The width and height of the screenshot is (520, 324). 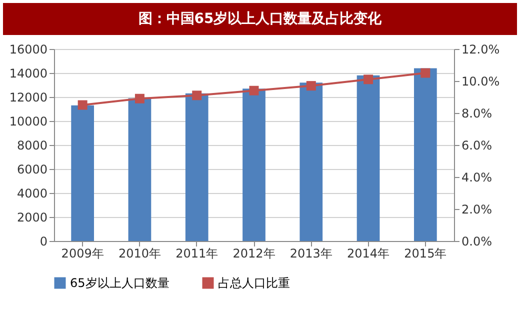 I want to click on y-tick-label: 10000, so click(x=28, y=121).